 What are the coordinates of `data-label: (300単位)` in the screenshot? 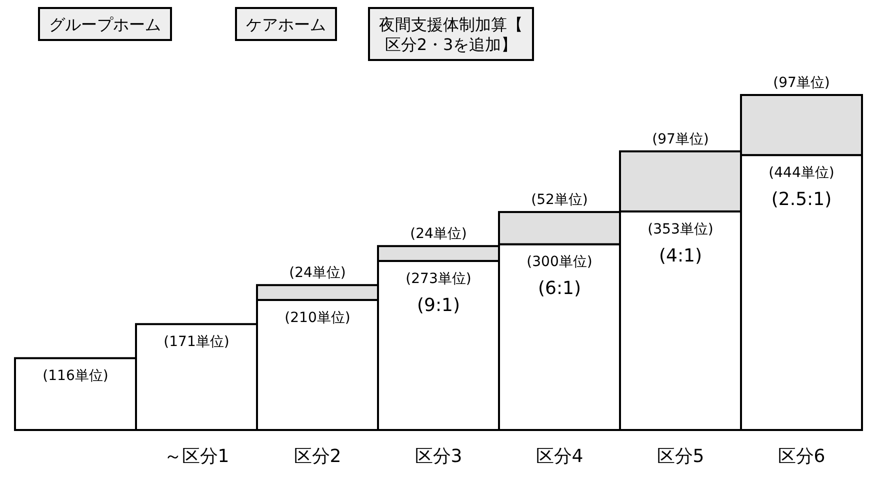 It's located at (559, 262).